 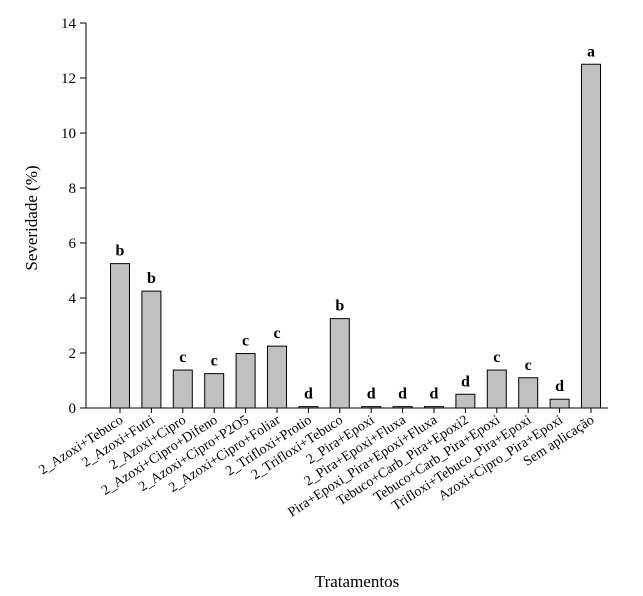 What do you see at coordinates (357, 581) in the screenshot?
I see `x-axis-title: Tratamentos` at bounding box center [357, 581].